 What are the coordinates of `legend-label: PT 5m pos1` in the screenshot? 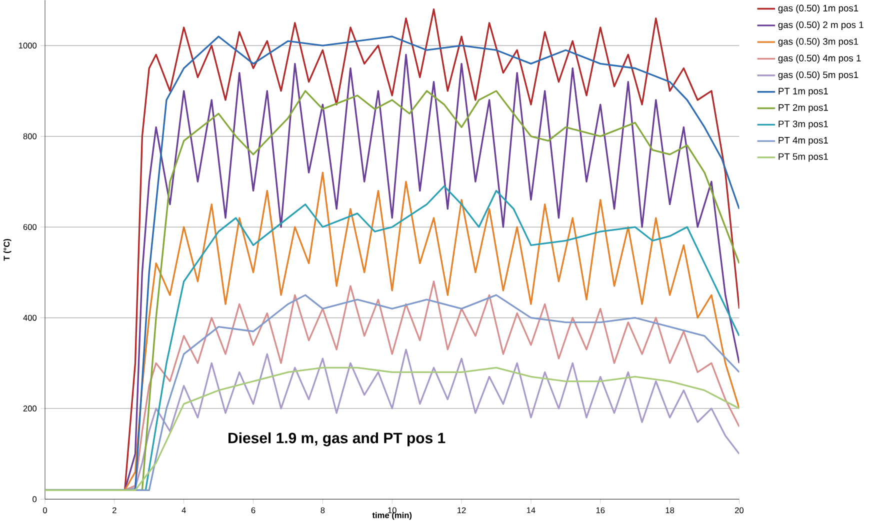 It's located at (803, 157).